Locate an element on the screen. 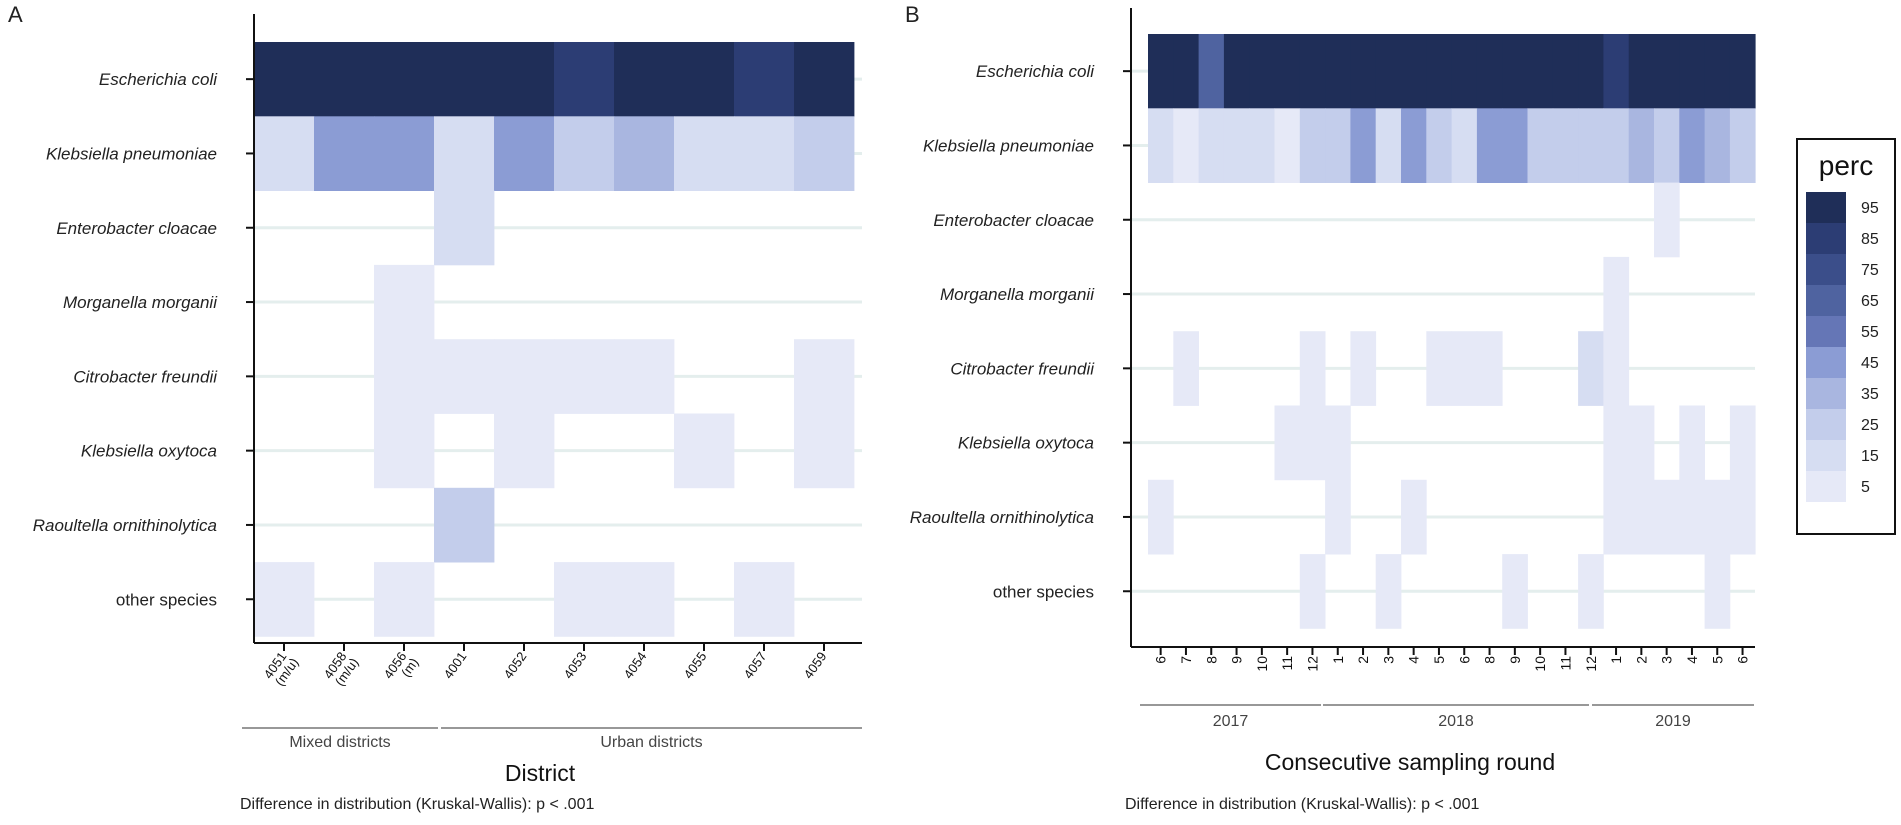 This screenshot has width=1901, height=825. heatmap-cell-b-r1-c0 is located at coordinates (1161, 145).